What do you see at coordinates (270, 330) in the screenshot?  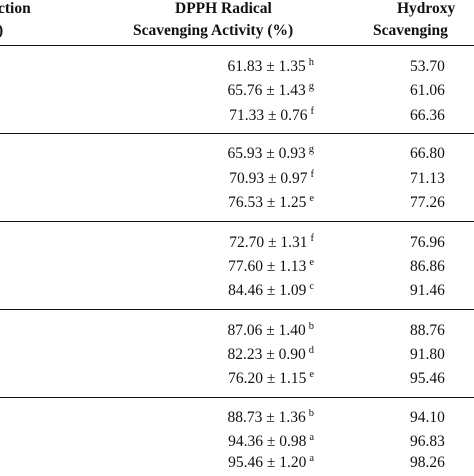 I see `dpph-cell: 87.06 ± 1.40 b` at bounding box center [270, 330].